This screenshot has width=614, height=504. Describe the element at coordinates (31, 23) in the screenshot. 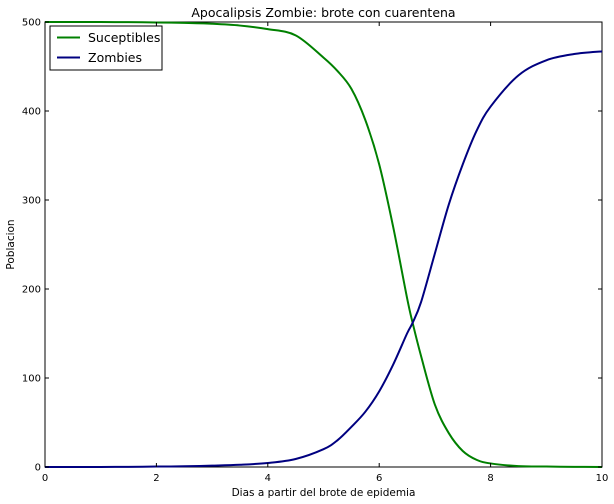

I see `y-tick-label: 500` at that location.